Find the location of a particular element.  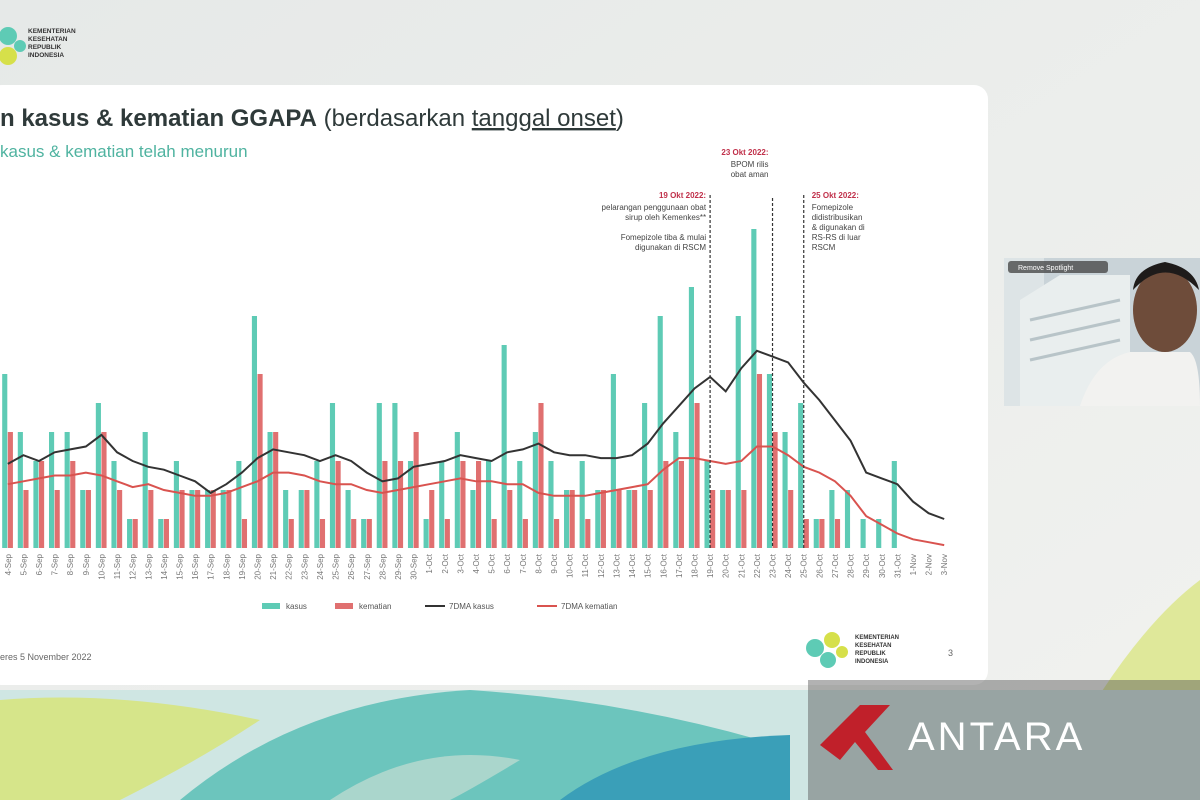

x-tick-label: 5-Sep is located at coordinates (23, 564).